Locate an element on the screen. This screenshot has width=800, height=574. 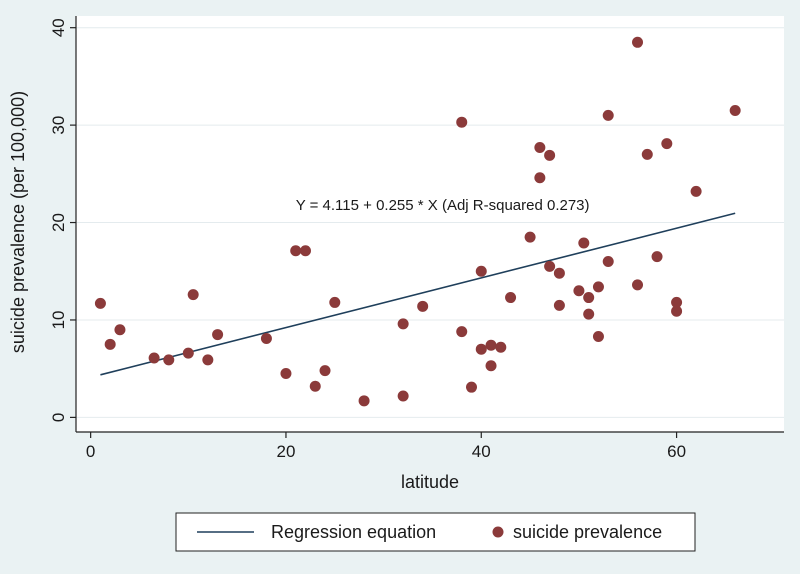
legend-box is located at coordinates (435, 532).